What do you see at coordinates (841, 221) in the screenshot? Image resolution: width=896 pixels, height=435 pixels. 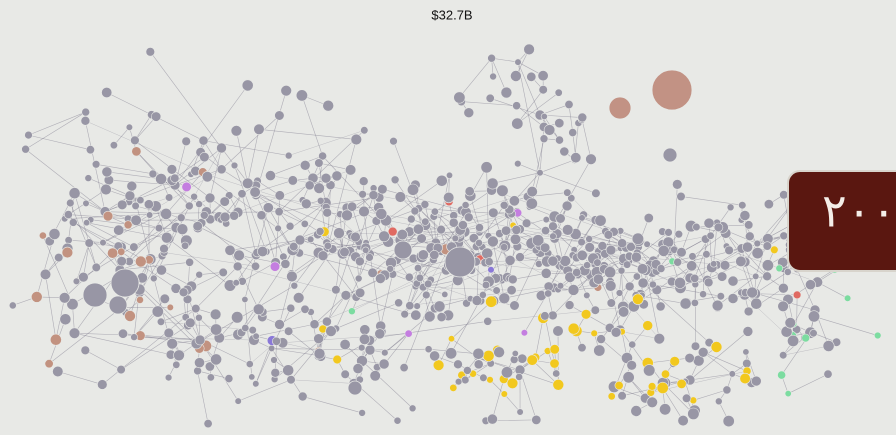 I see `badge-box` at bounding box center [841, 221].